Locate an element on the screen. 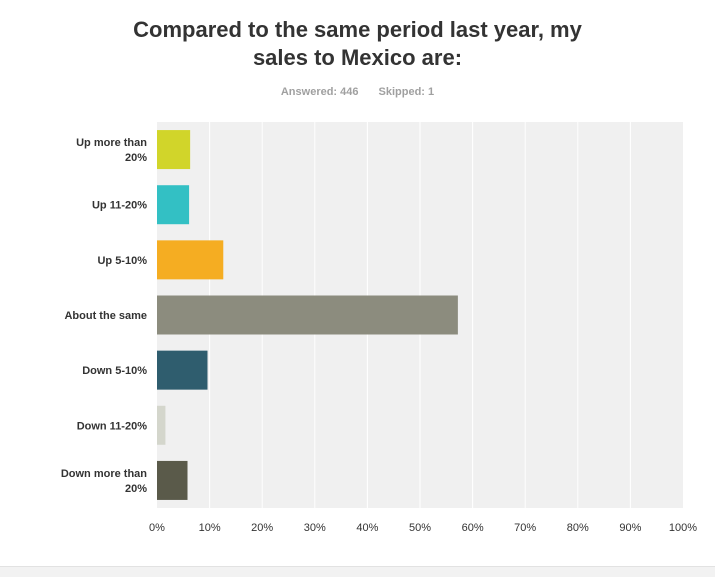  category-label: Up 5-10% is located at coordinates (122, 261).